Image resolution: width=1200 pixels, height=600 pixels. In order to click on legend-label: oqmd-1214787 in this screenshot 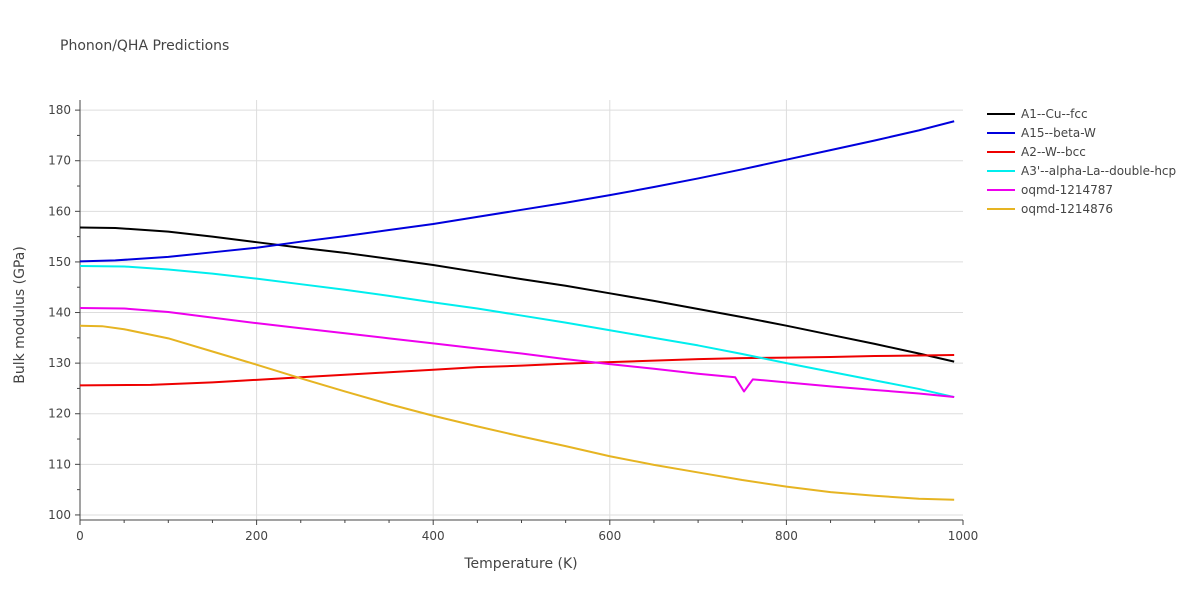, I will do `click(1067, 190)`.